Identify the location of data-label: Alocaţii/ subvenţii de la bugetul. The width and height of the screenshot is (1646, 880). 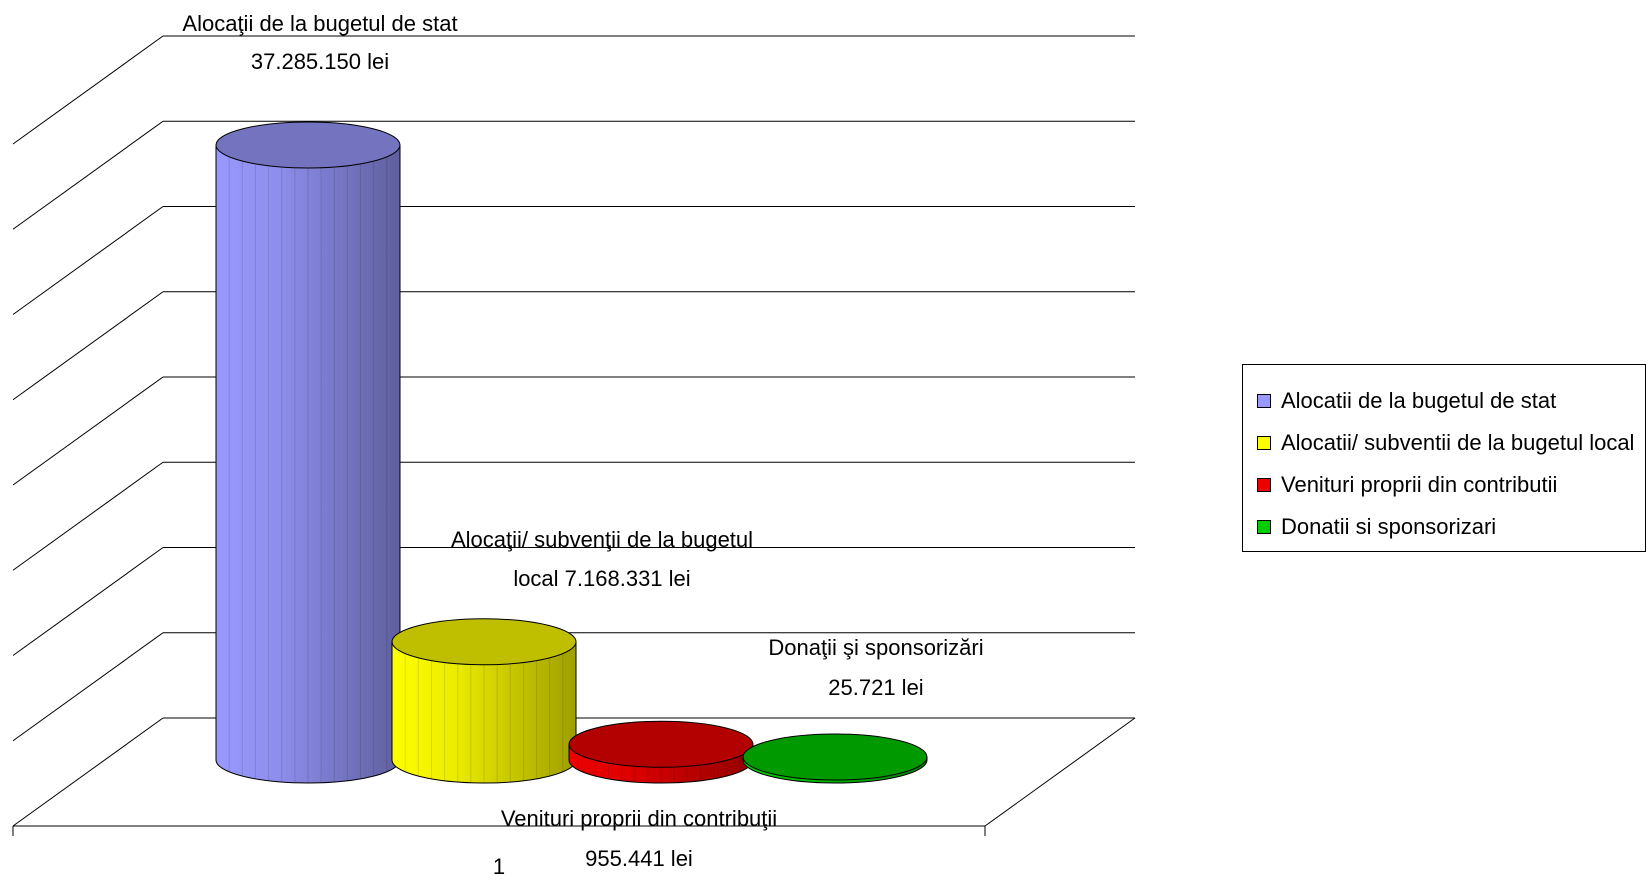
(602, 539).